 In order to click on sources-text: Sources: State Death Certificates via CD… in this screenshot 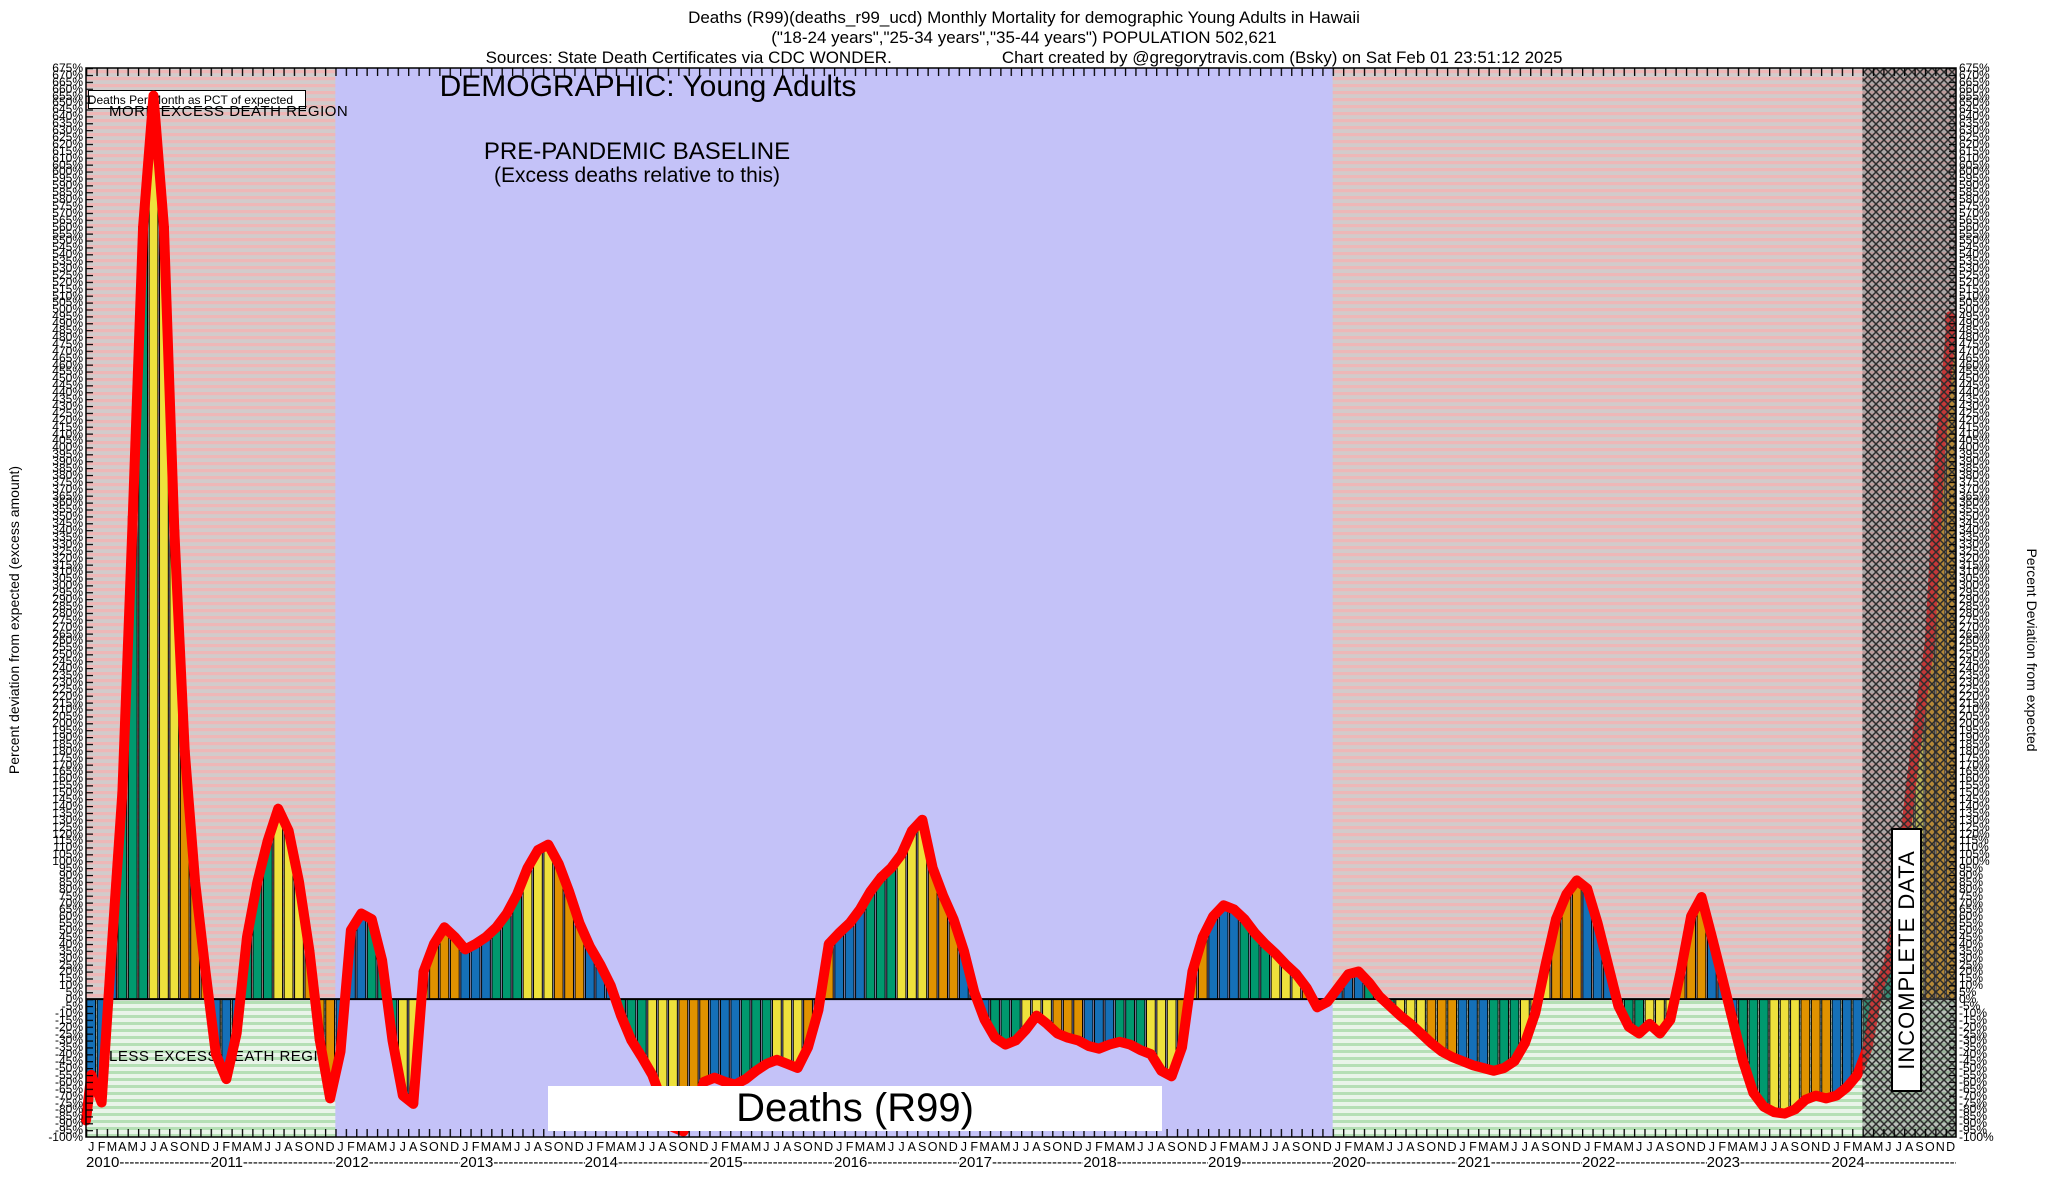, I will do `click(688, 57)`.